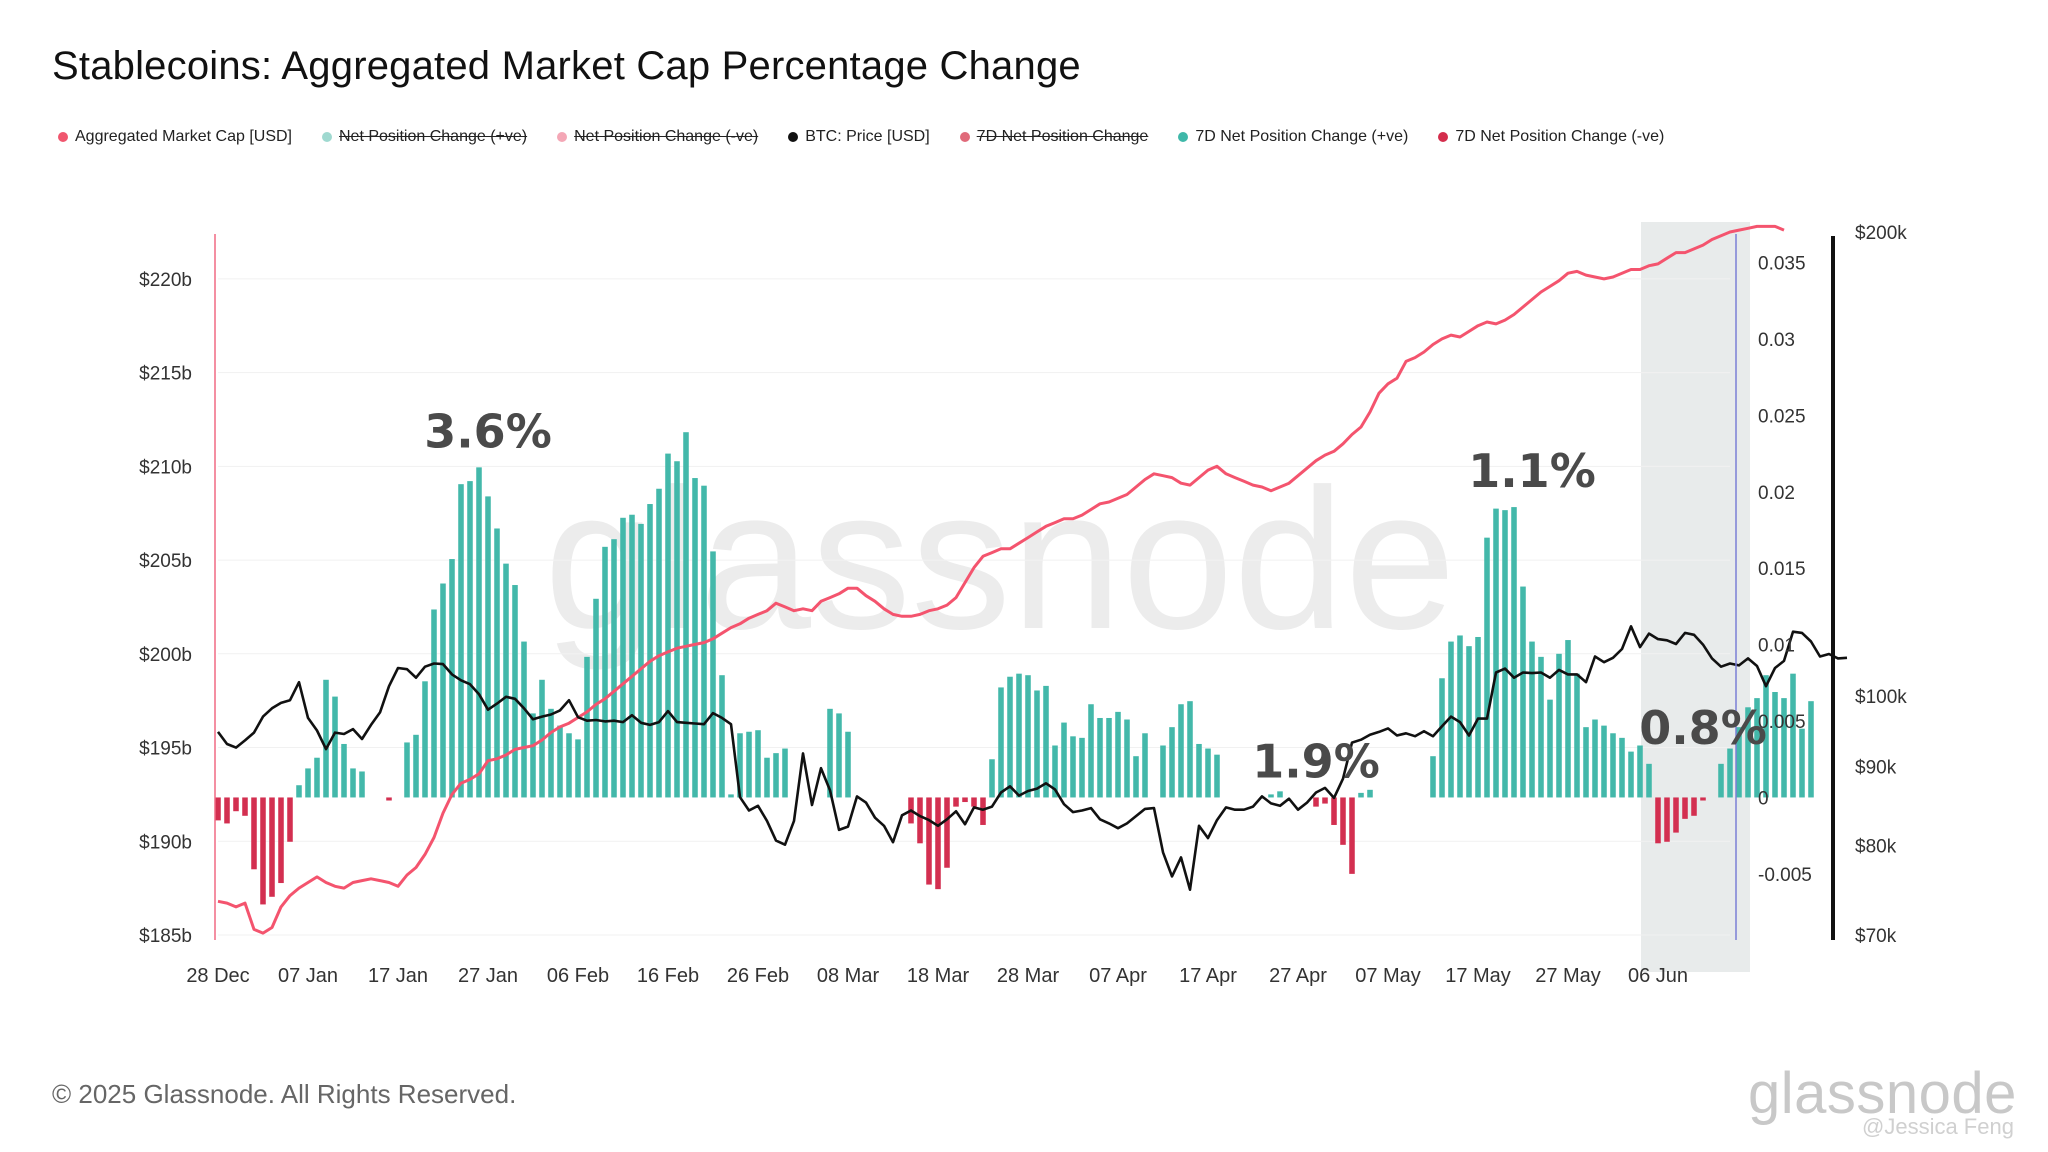  What do you see at coordinates (859, 137) in the screenshot?
I see `legend-item-btc-price: BTC: Price [USD]` at bounding box center [859, 137].